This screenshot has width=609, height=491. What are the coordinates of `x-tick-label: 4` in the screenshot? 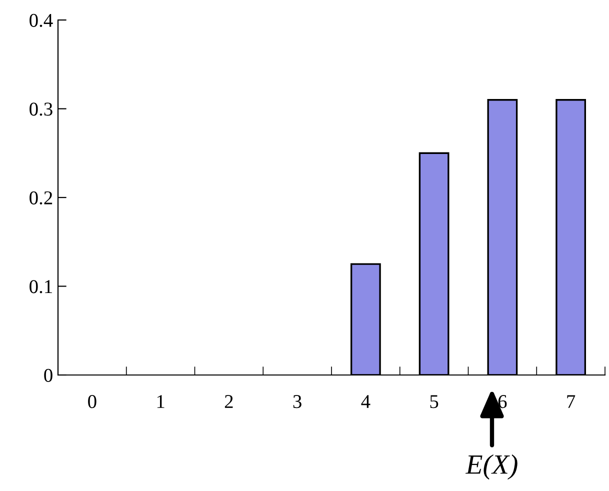 It's located at (365, 401).